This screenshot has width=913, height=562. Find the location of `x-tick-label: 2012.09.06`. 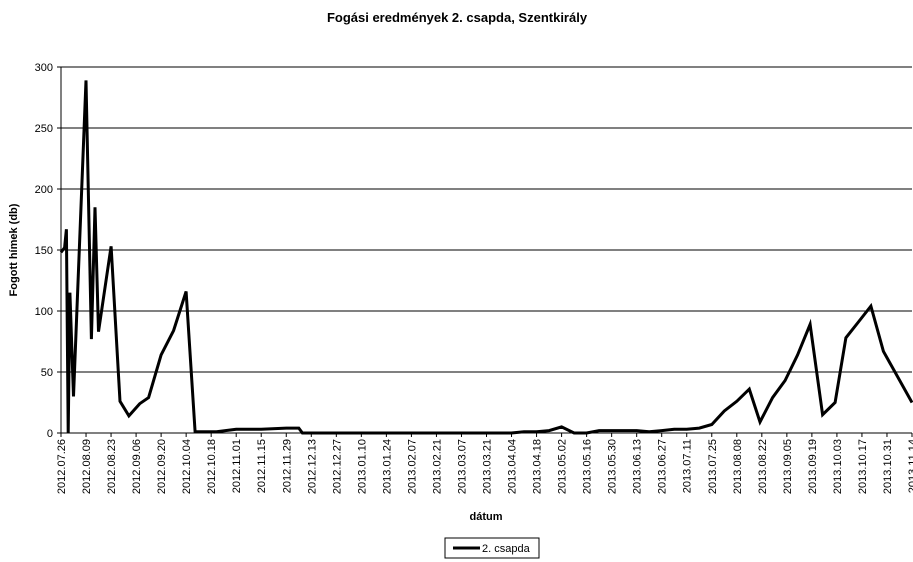

x-tick-label: 2012.09.06 is located at coordinates (137, 466).